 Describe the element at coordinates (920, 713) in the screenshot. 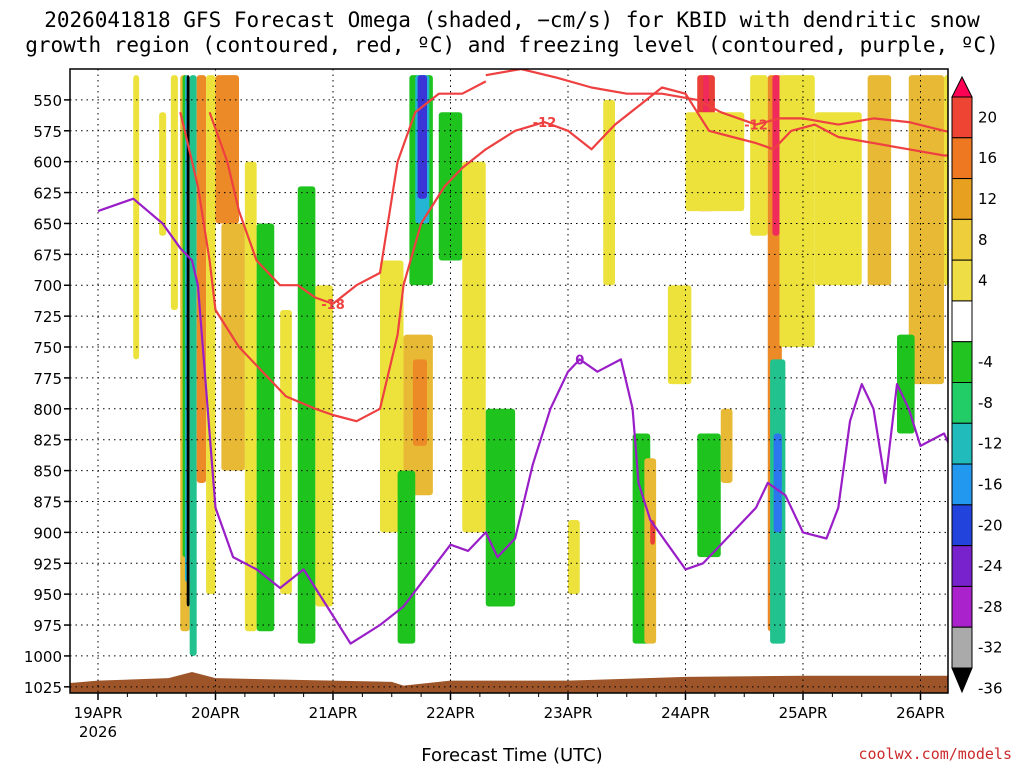

I see `x-tick-label: 26APR` at that location.